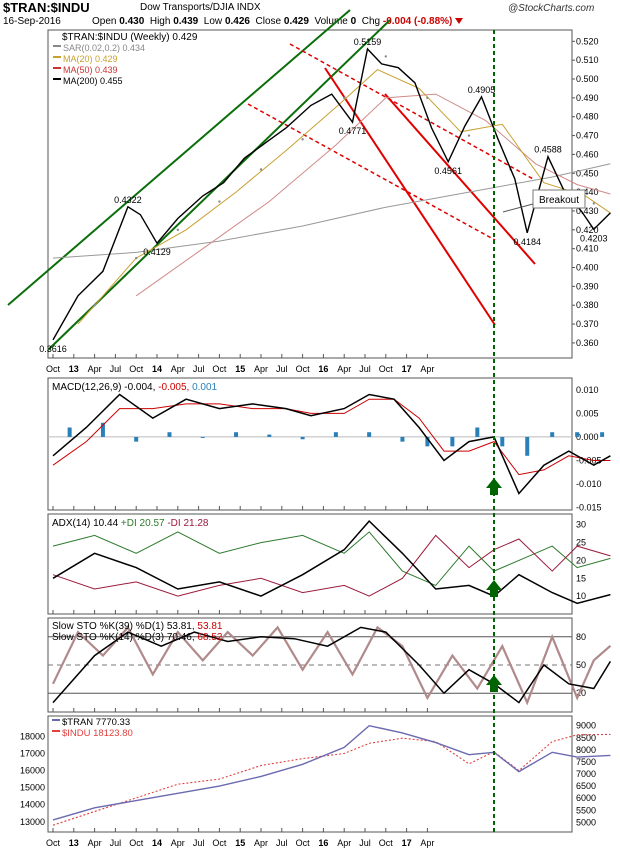 The width and height of the screenshot is (620, 850). What do you see at coordinates (157, 843) in the screenshot?
I see `x-tick-label: 14` at bounding box center [157, 843].